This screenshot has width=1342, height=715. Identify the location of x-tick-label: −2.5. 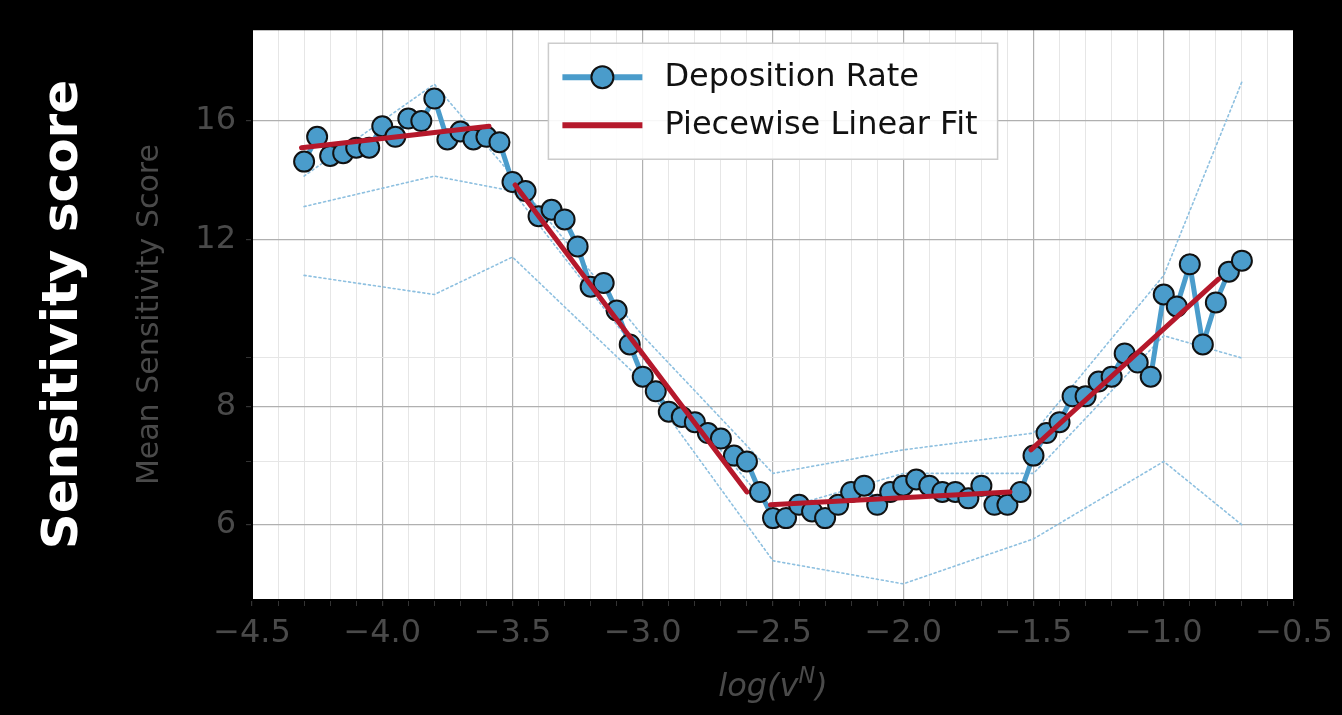
(773, 630).